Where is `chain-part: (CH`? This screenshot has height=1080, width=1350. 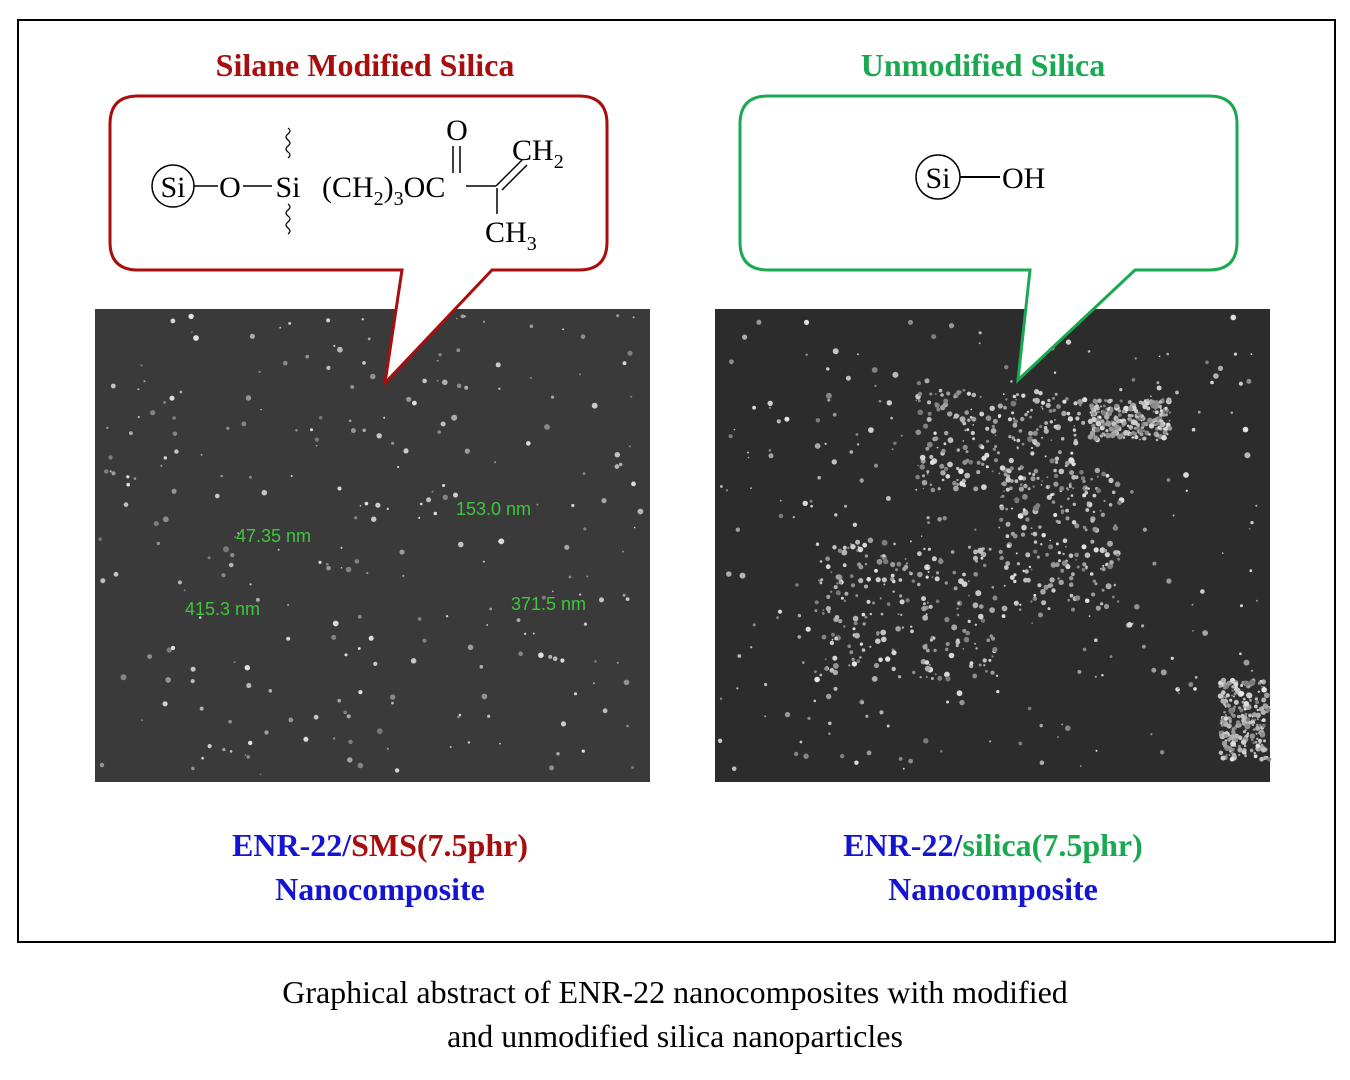 chain-part: (CH is located at coordinates (348, 187).